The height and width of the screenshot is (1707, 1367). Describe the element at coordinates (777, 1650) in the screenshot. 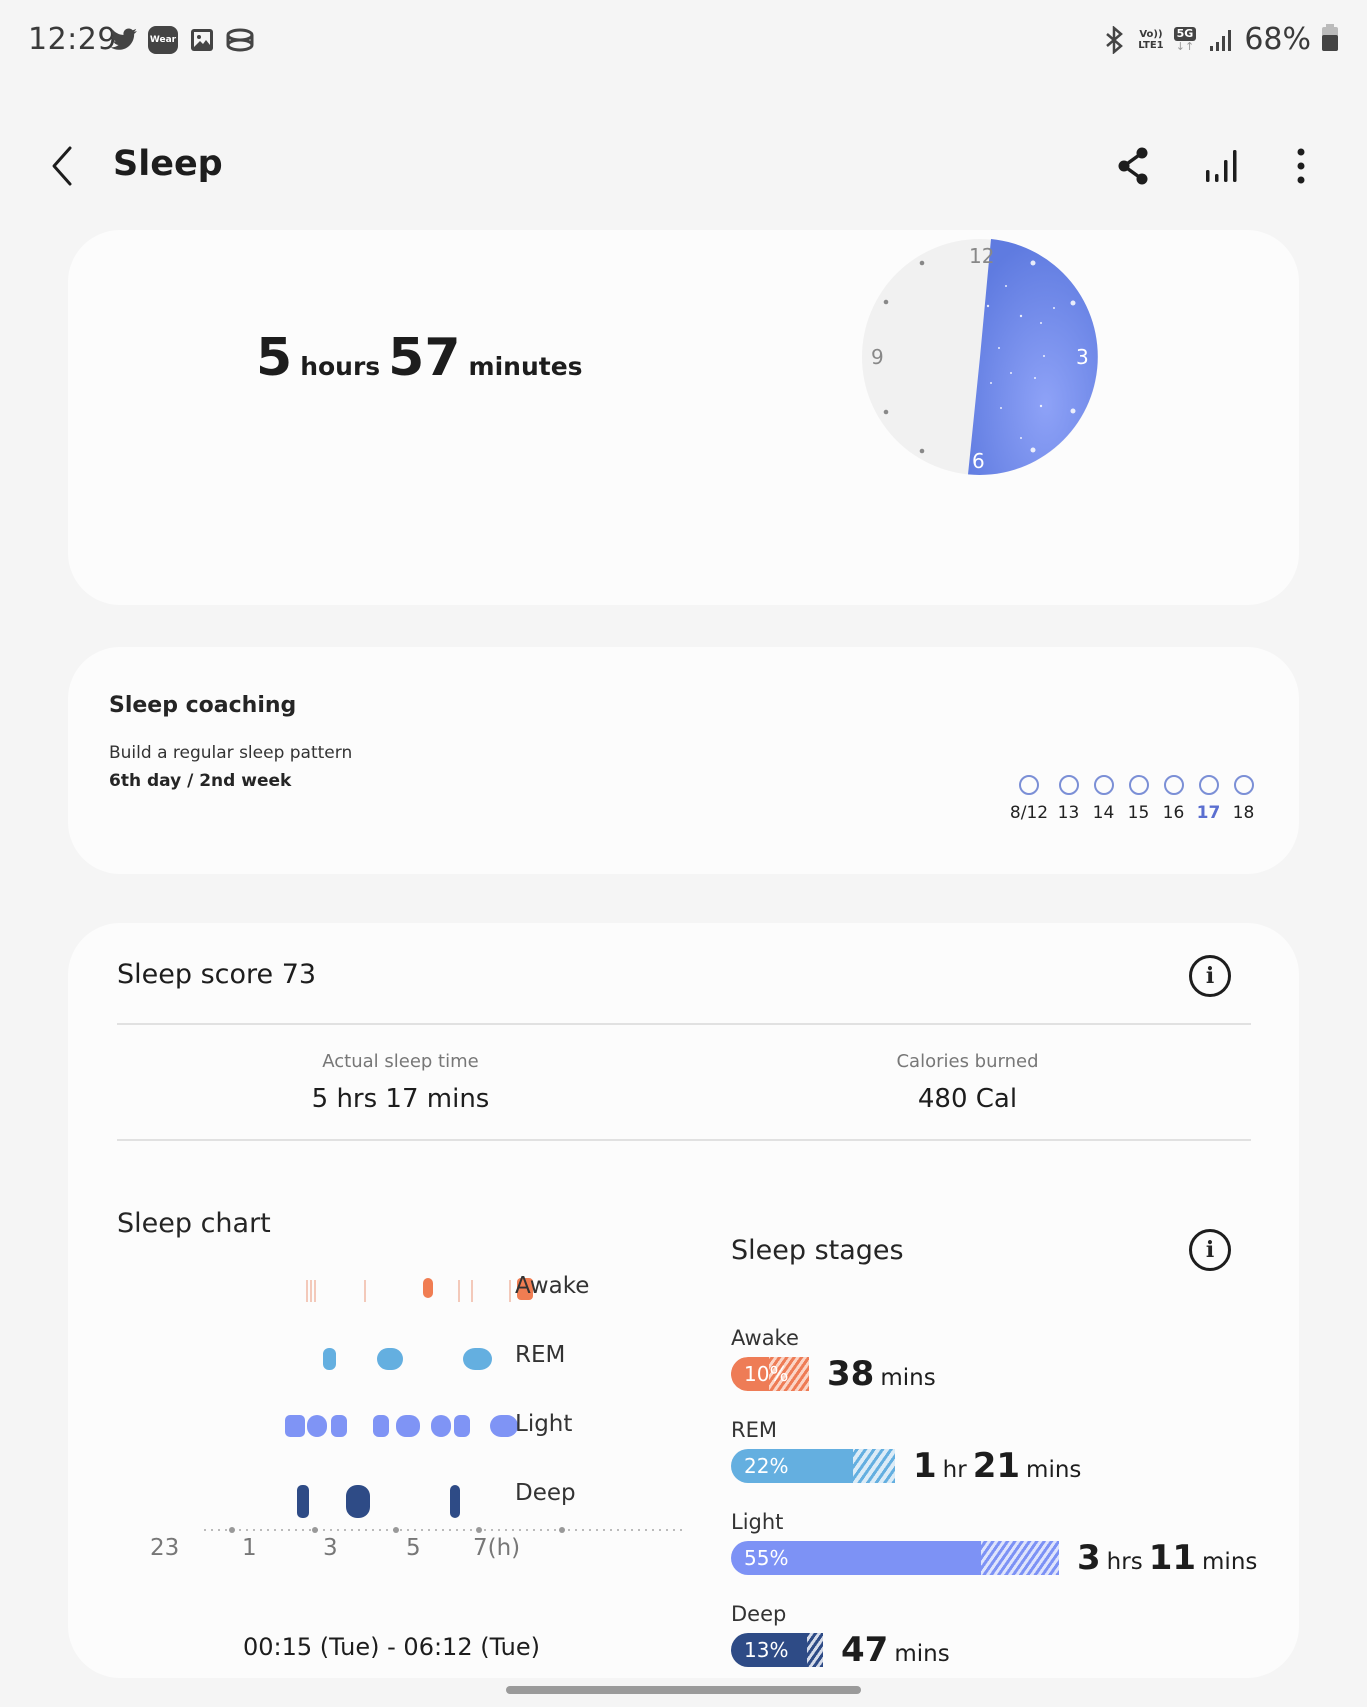

I see `stage-bar: 13%` at that location.